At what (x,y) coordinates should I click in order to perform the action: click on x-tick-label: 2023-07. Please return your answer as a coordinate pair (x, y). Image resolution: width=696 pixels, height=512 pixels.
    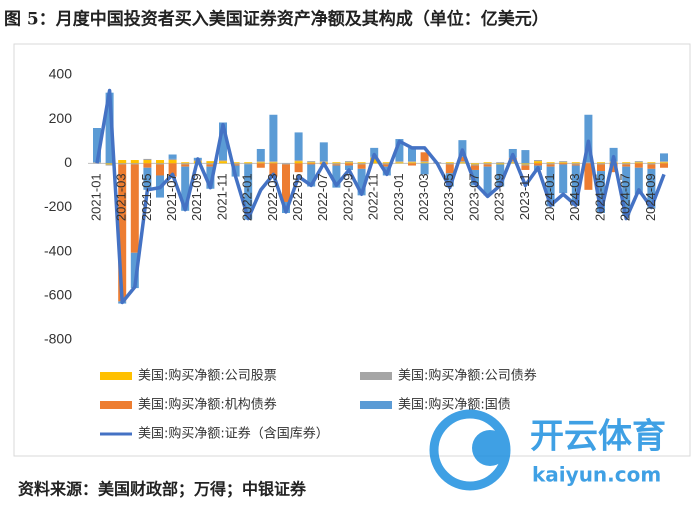
    Looking at the image, I should click on (473, 197).